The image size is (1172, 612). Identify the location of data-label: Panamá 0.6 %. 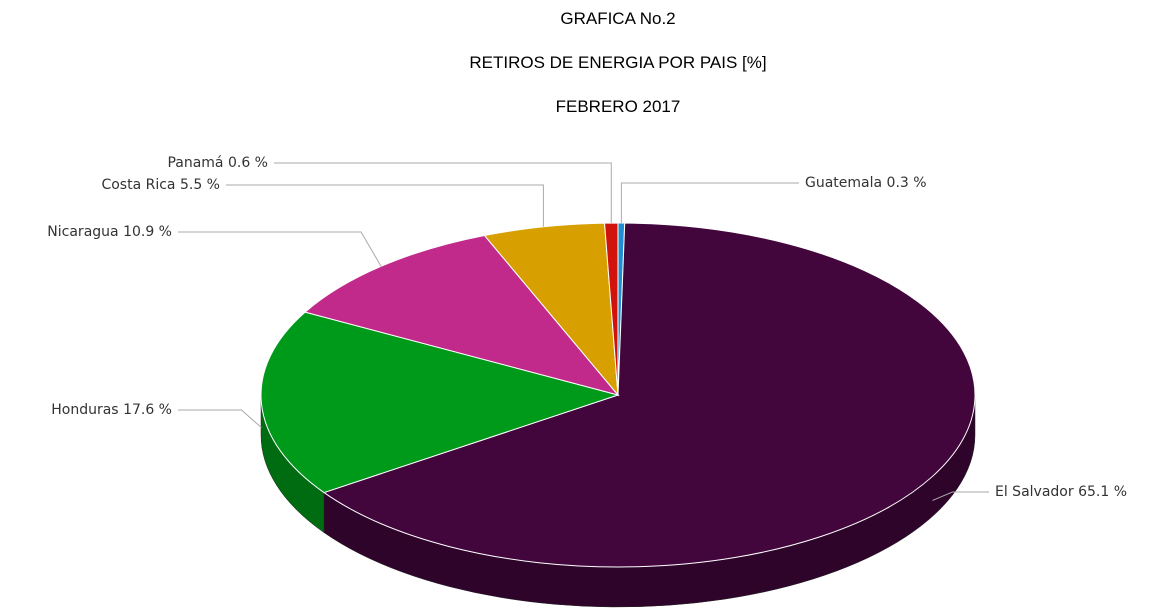
(217, 163).